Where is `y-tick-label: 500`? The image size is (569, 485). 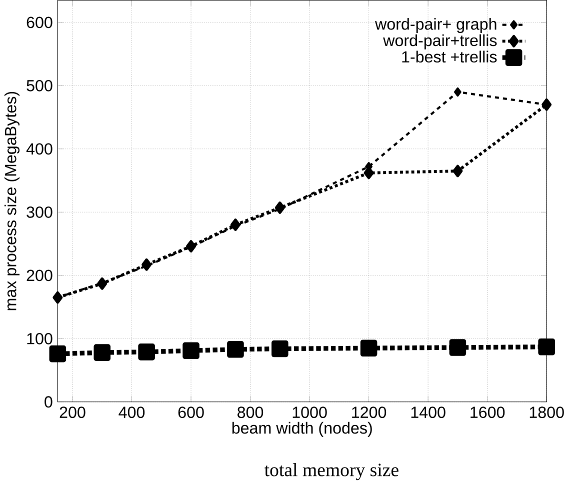 y-tick-label: 500 is located at coordinates (39, 86).